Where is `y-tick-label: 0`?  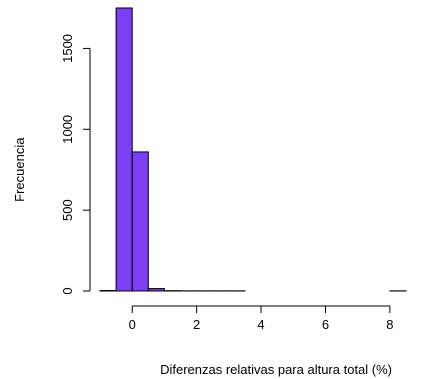
y-tick-label: 0 is located at coordinates (67, 290).